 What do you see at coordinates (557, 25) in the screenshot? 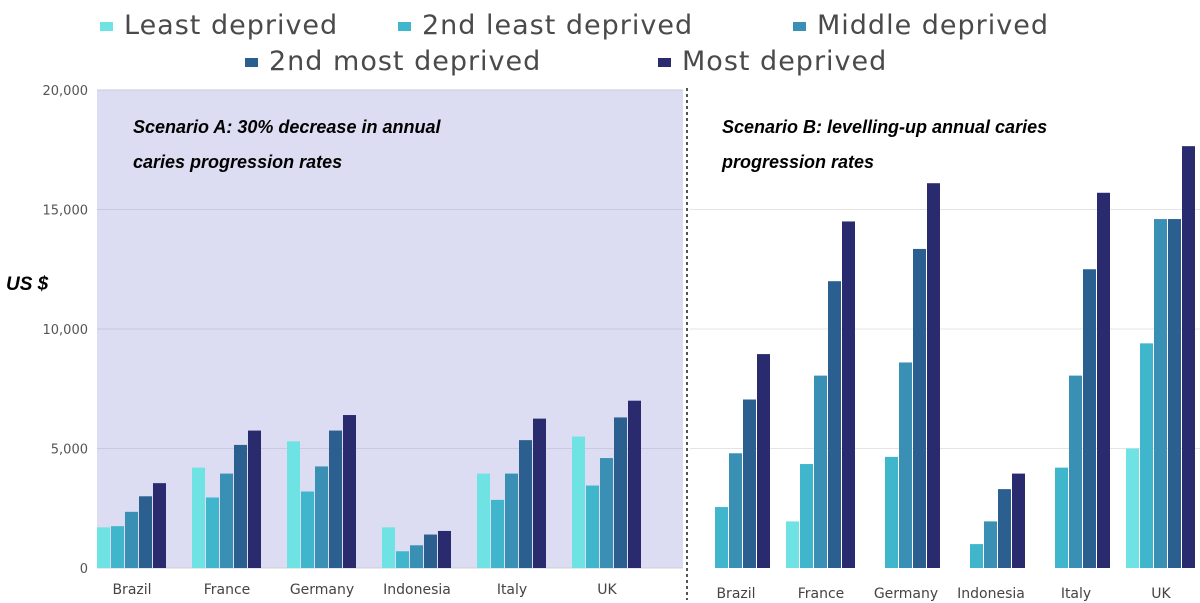
I see `legend-label: 2nd least deprived` at bounding box center [557, 25].